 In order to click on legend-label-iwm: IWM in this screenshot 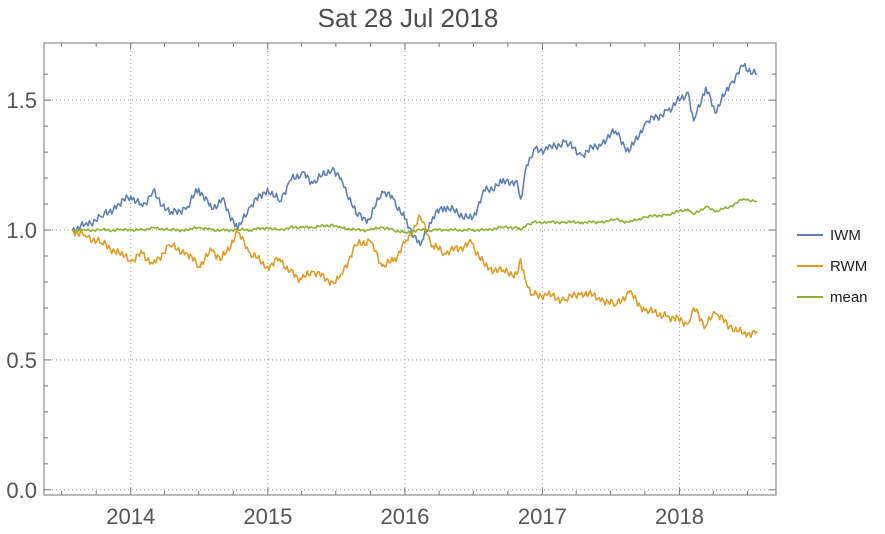, I will do `click(845, 235)`.